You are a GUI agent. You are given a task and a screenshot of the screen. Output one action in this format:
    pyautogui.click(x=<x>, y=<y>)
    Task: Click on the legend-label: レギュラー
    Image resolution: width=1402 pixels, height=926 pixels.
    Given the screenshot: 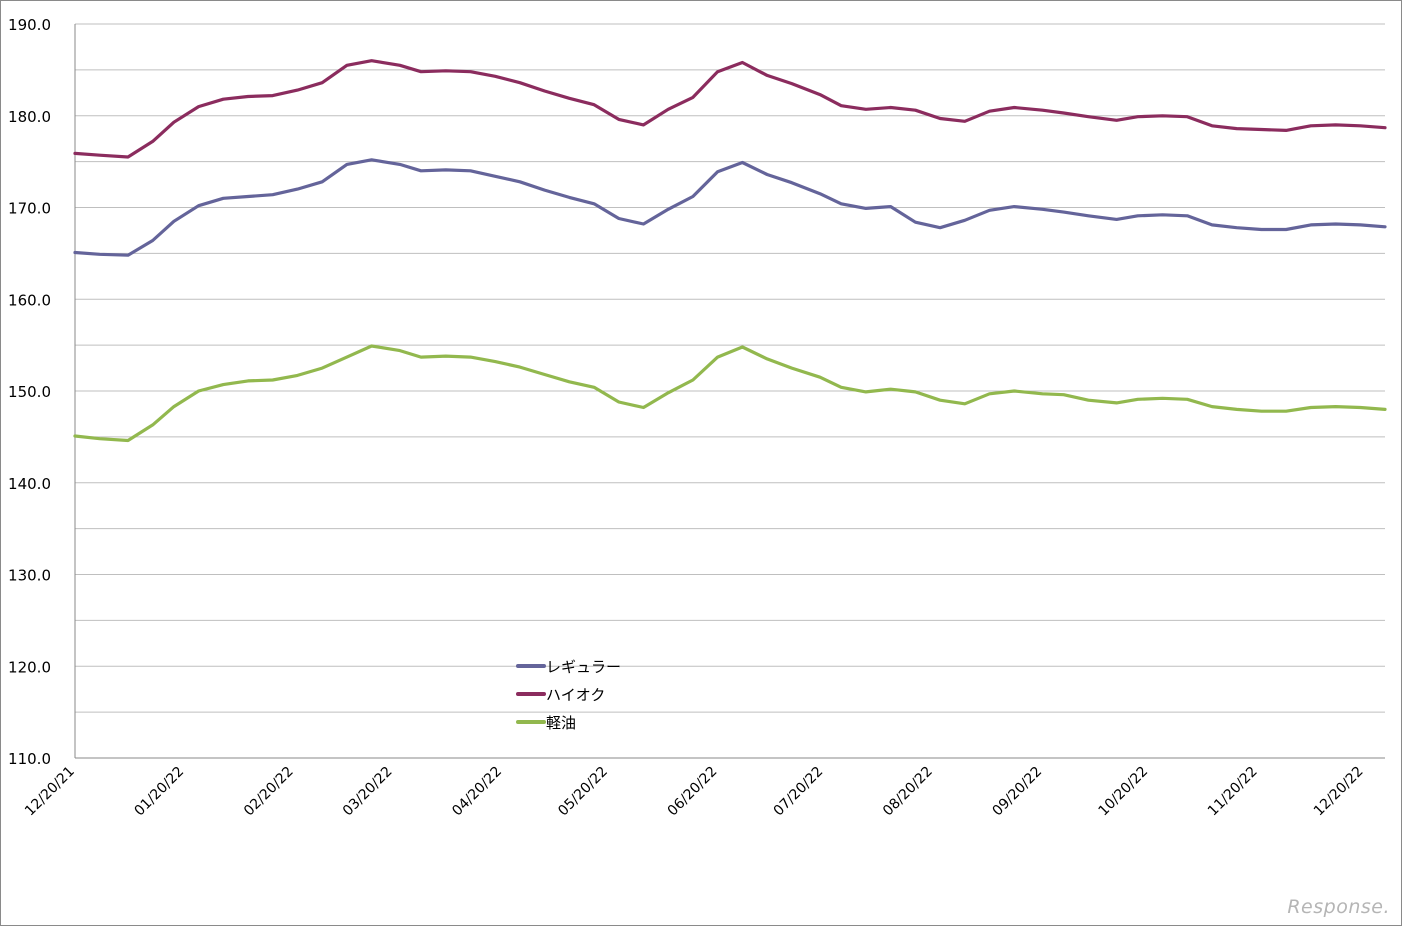 What is the action you would take?
    pyautogui.click(x=583, y=667)
    